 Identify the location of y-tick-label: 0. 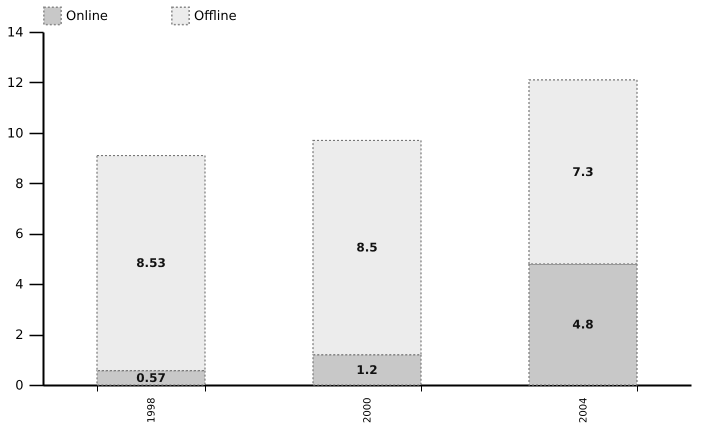
(19, 386).